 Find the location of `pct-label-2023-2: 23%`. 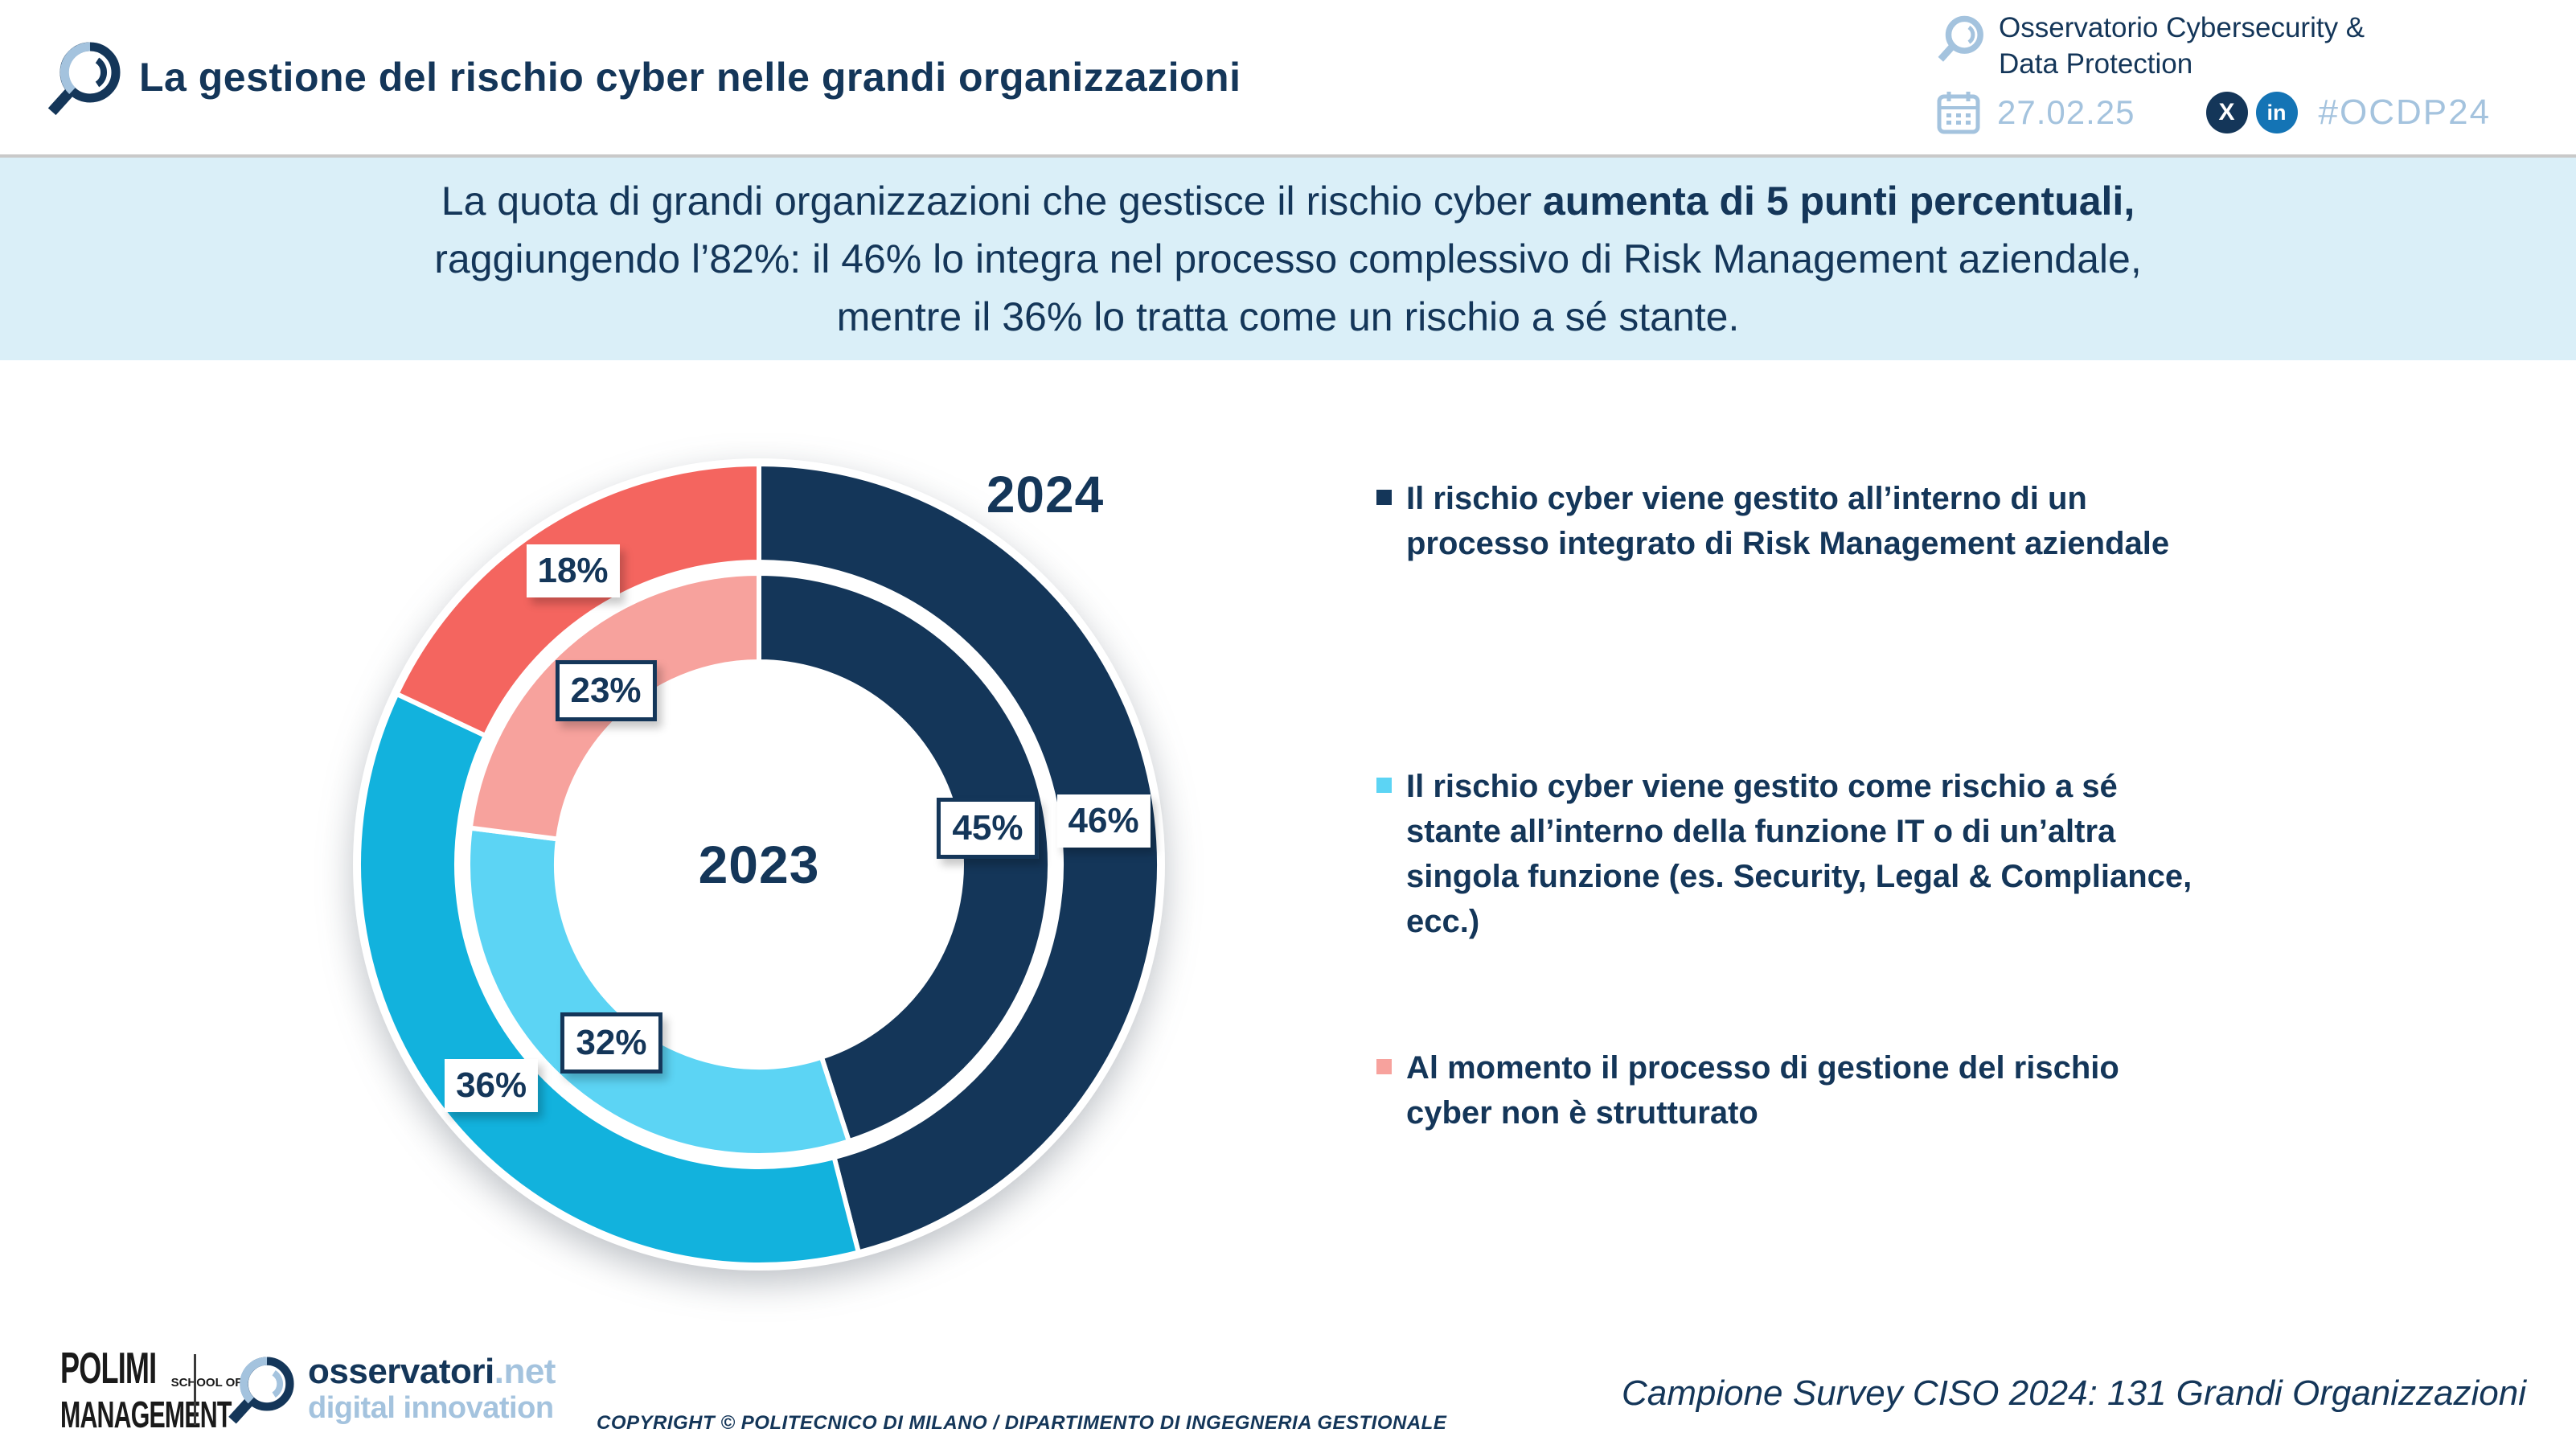

pct-label-2023-2: 23% is located at coordinates (606, 690).